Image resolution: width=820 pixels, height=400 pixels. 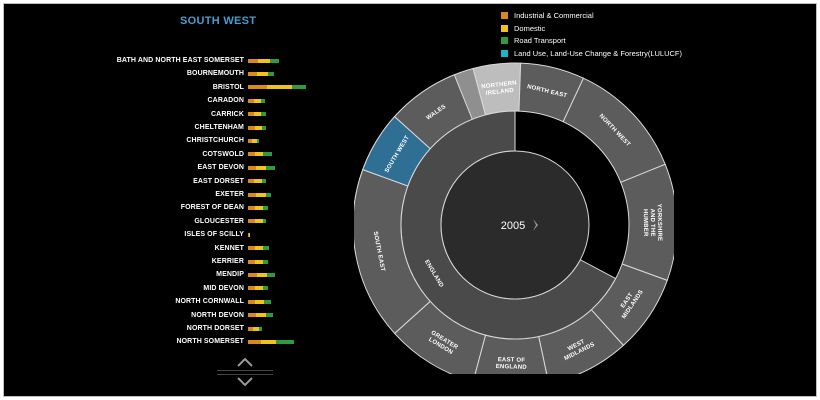 I want to click on legend-label: Road Transport, so click(x=540, y=40).